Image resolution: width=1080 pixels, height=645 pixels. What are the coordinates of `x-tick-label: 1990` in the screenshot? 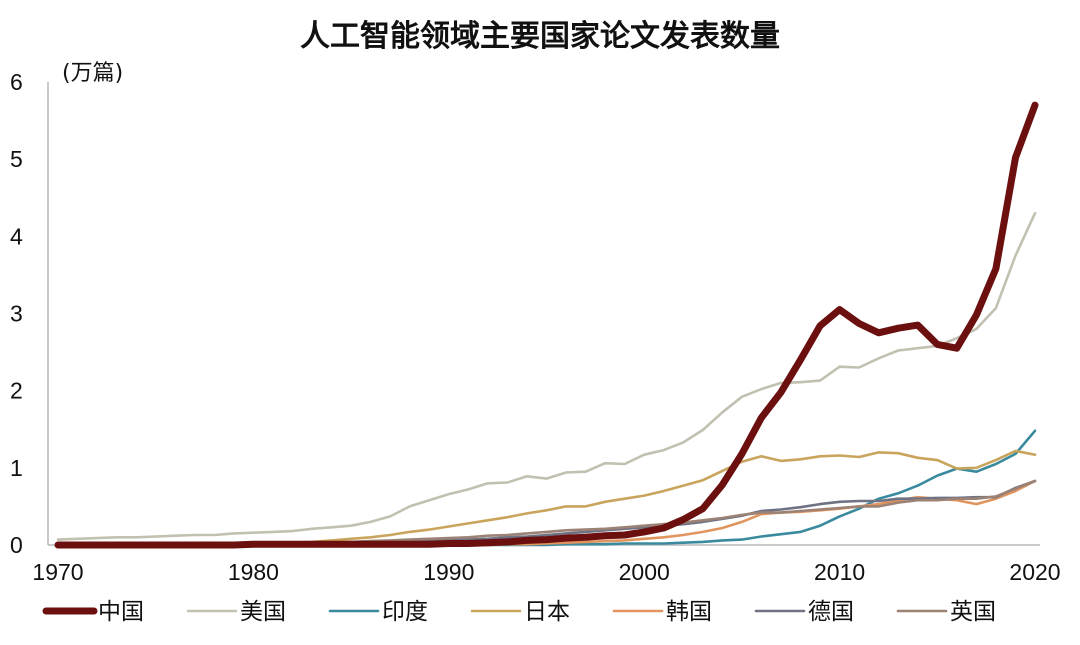 It's located at (448, 572).